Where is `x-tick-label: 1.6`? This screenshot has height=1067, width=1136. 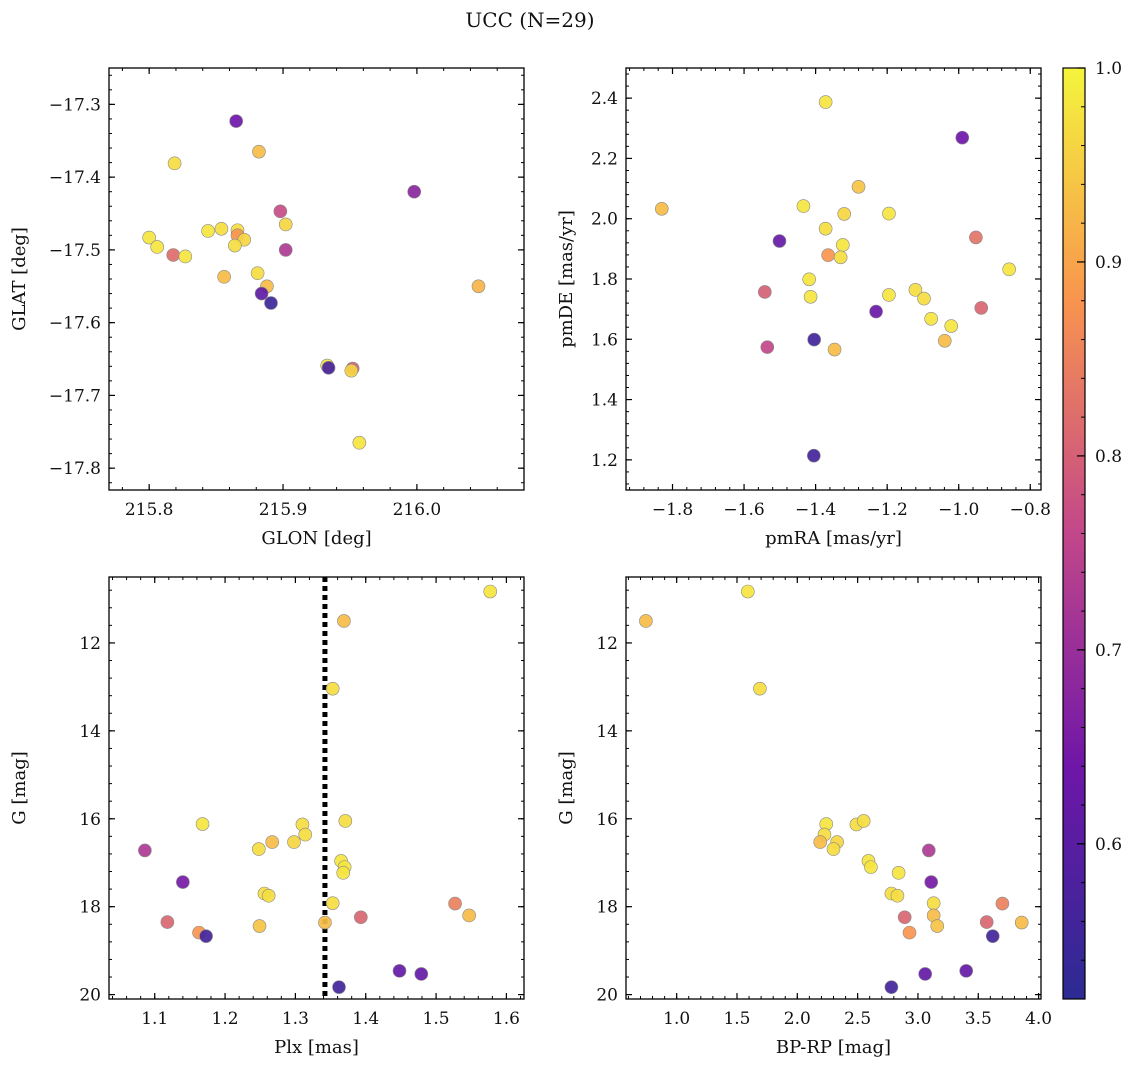 x-tick-label: 1.6 is located at coordinates (506, 1019).